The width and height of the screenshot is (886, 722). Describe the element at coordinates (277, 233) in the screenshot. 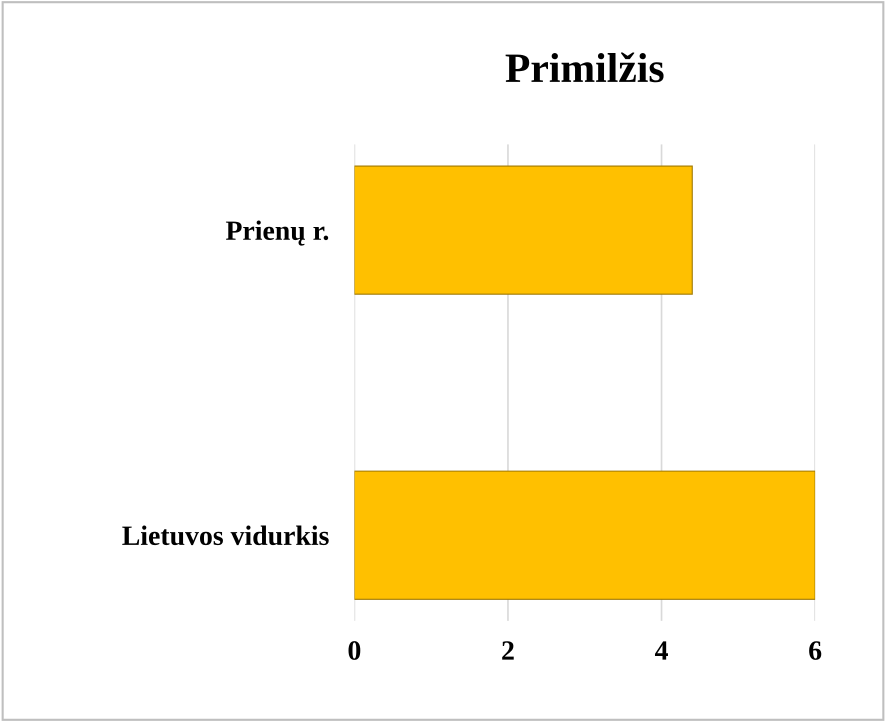

I see `y-tick-label: Prienų r.` at that location.